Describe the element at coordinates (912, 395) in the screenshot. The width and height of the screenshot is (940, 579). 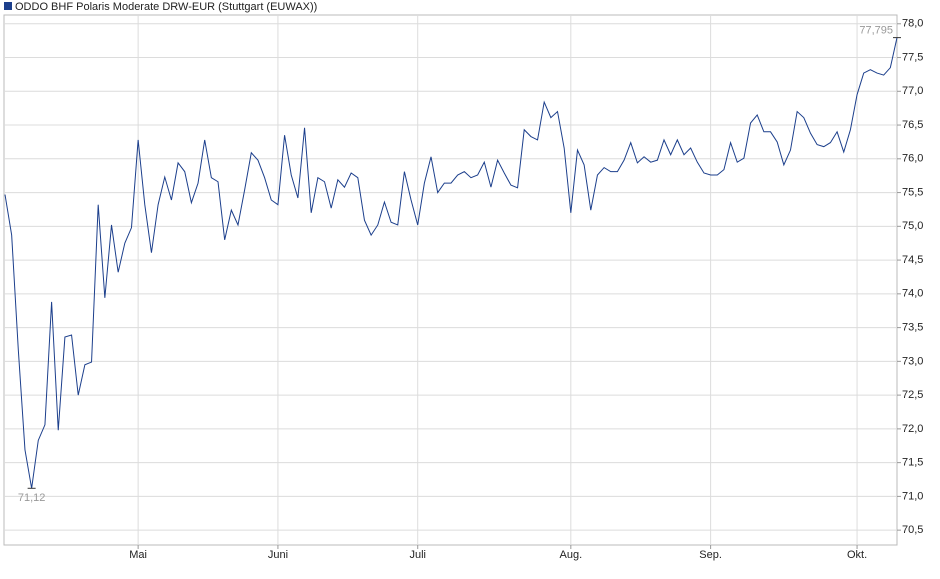
I see `y-tick-label: 72,5` at that location.